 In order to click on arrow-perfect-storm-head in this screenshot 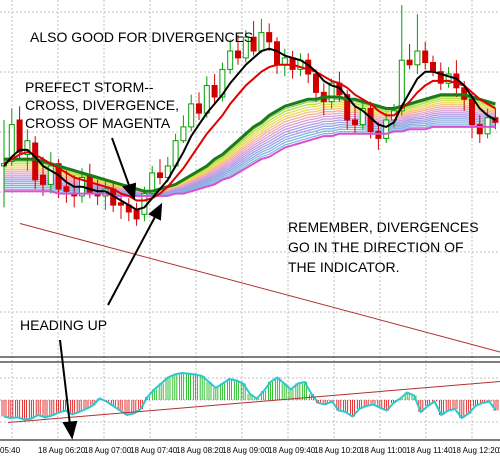, I will do `click(129, 191)`.